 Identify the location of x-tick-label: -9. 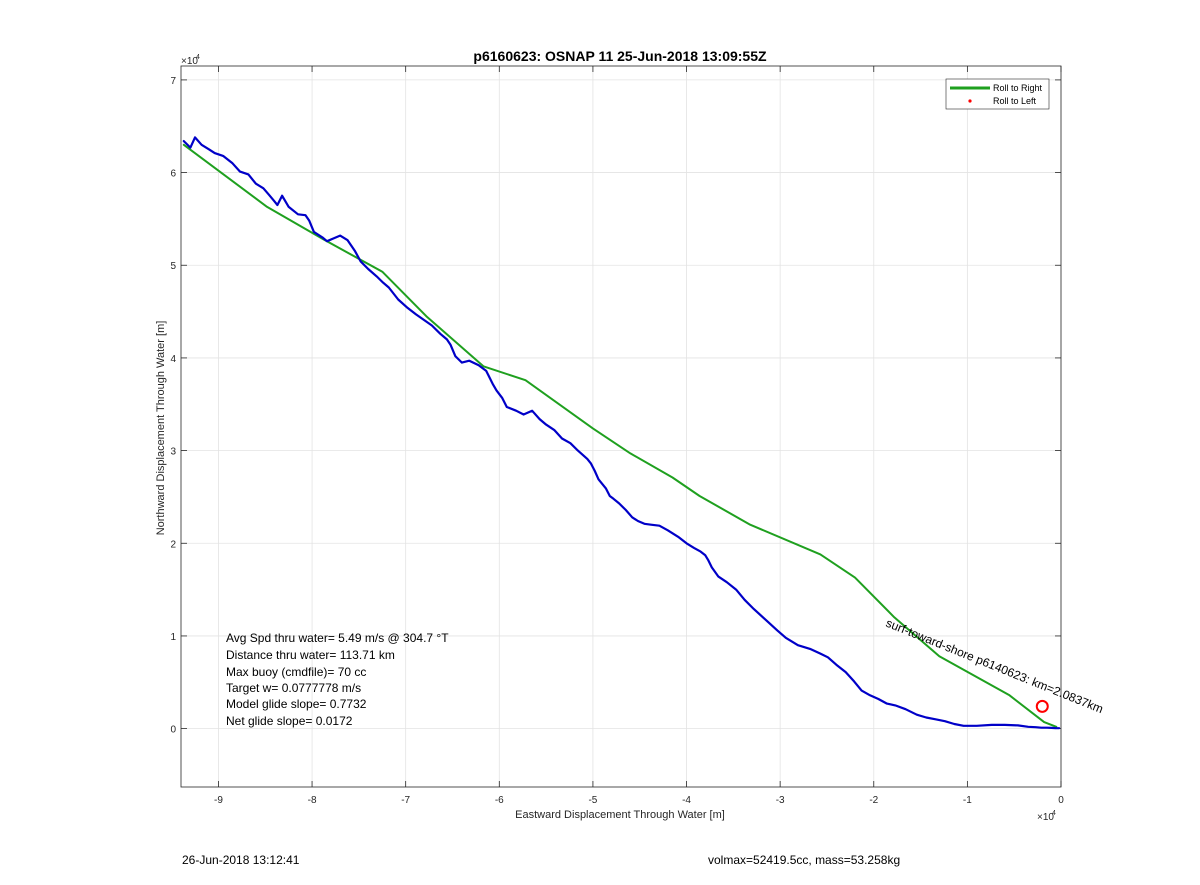
(218, 800).